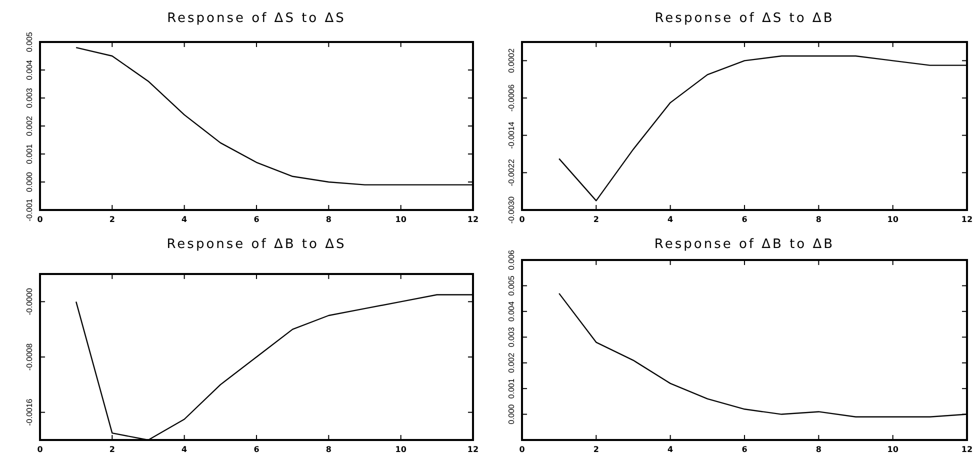  What do you see at coordinates (29, 210) in the screenshot?
I see `y-tick-label: -0.001` at bounding box center [29, 210].